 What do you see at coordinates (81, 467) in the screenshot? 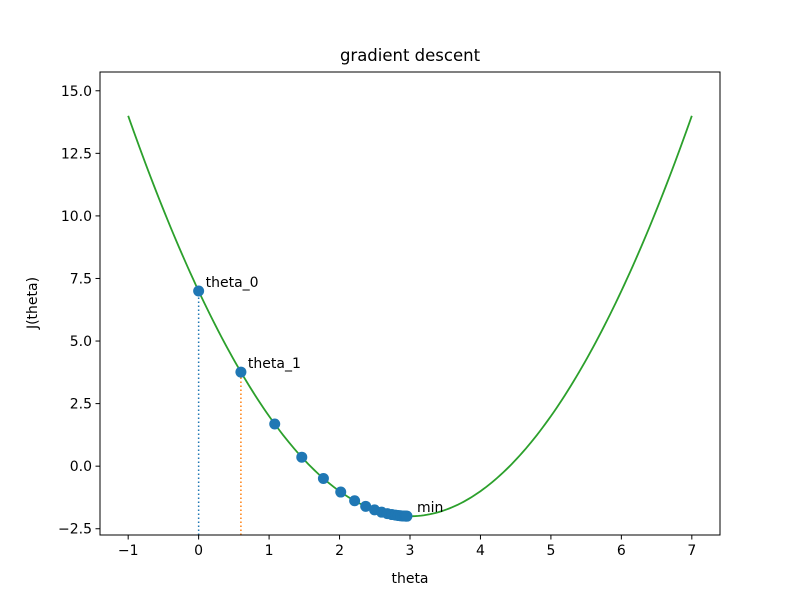
I see `y-tick-label: 0.0` at bounding box center [81, 467].